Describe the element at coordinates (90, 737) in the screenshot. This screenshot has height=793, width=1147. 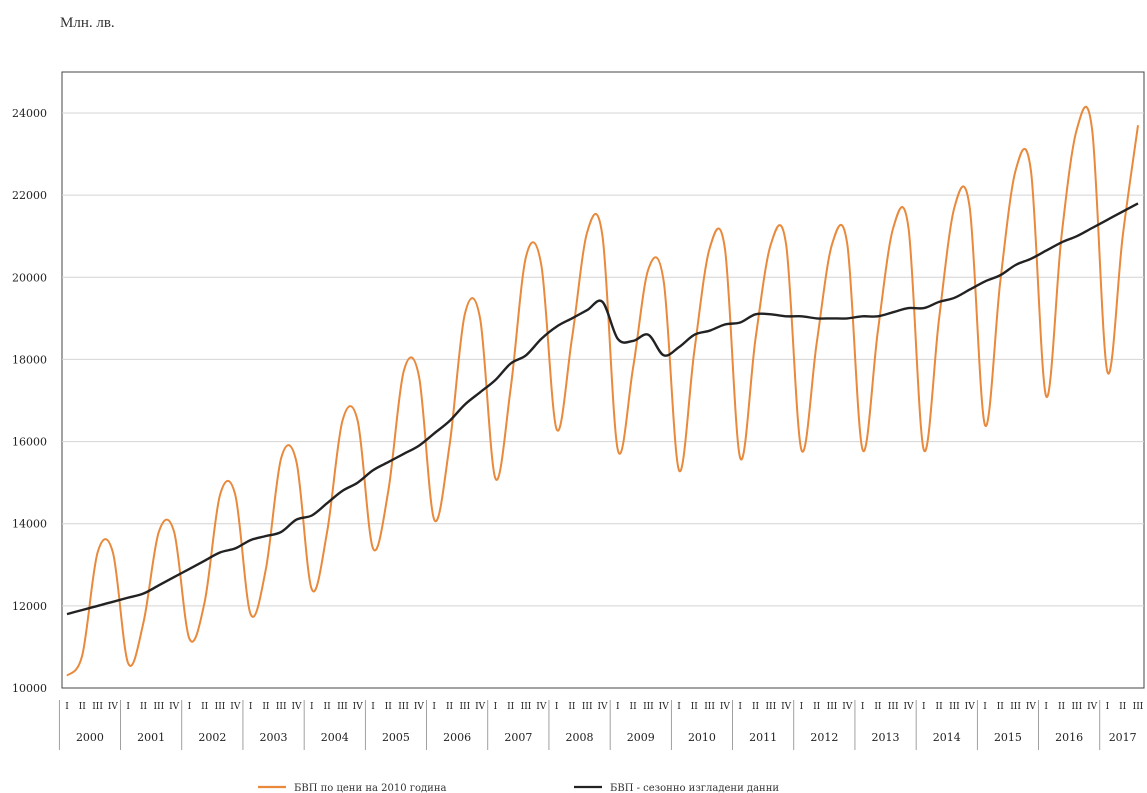
I see `x-year-label: 2000` at that location.